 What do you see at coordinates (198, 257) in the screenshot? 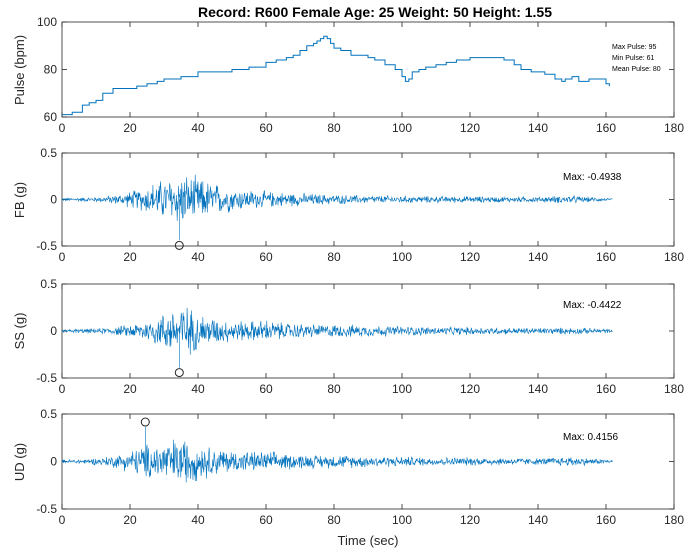
I see `fb-x-tick-label: 40` at bounding box center [198, 257].